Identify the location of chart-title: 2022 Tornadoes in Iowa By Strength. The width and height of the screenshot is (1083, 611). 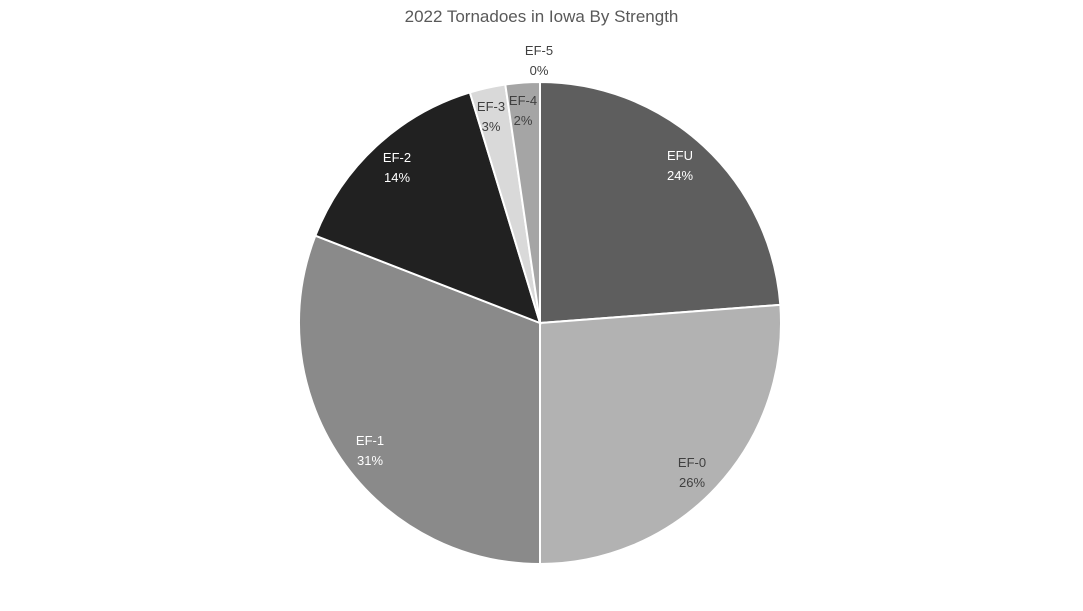
(541, 16).